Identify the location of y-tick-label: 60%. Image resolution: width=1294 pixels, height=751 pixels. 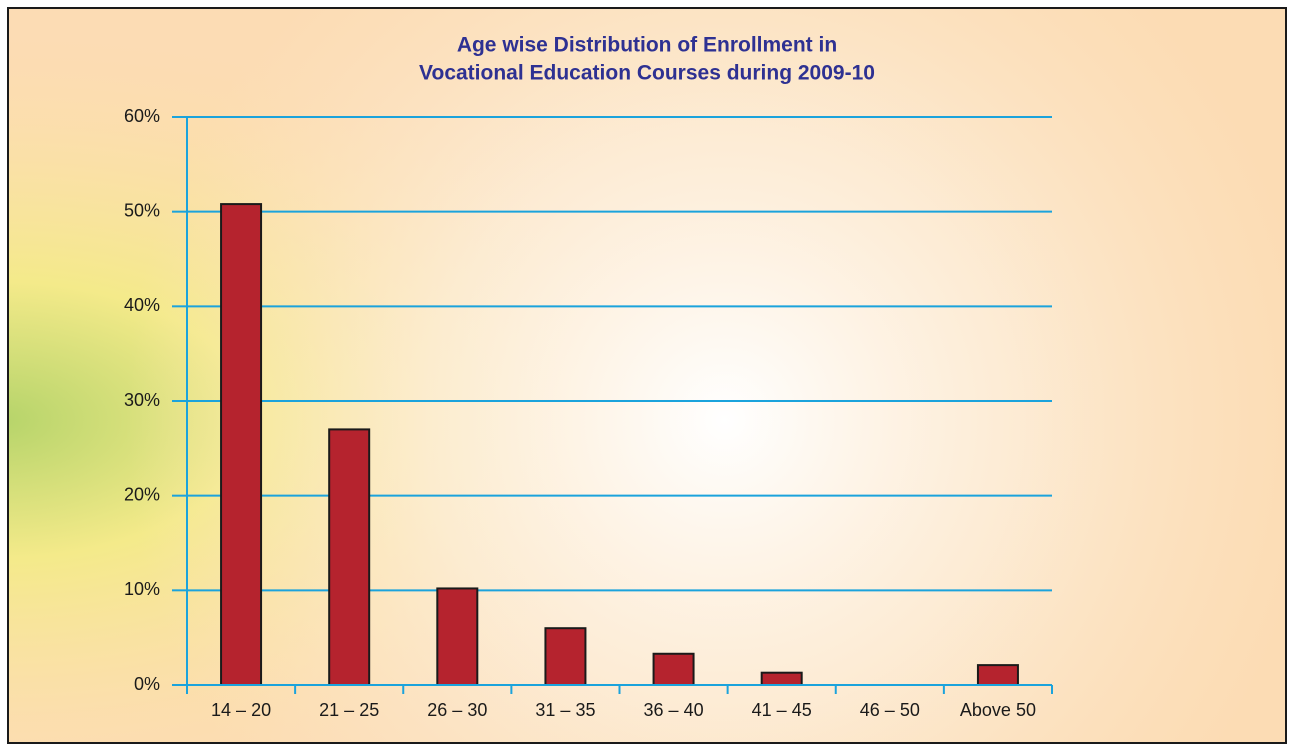
(142, 116).